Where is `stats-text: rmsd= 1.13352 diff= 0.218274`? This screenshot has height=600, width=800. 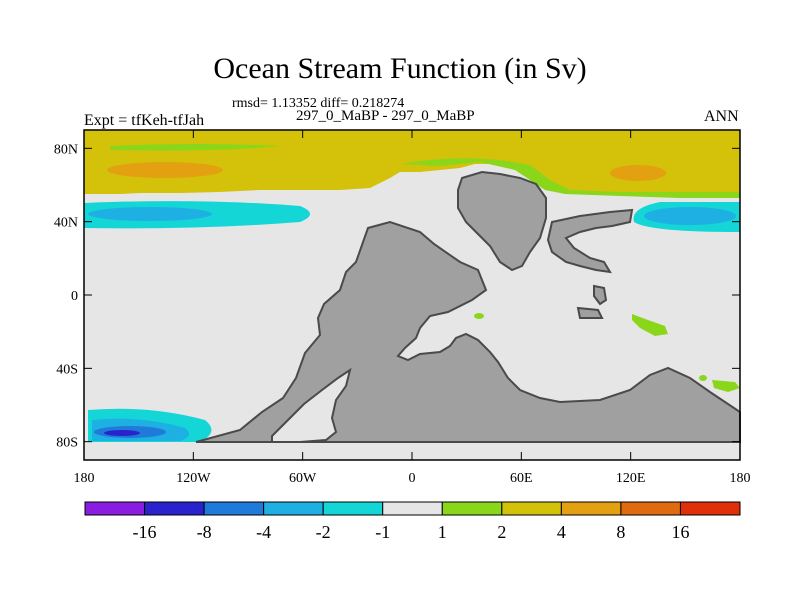 stats-text: rmsd= 1.13352 diff= 0.218274 is located at coordinates (318, 103).